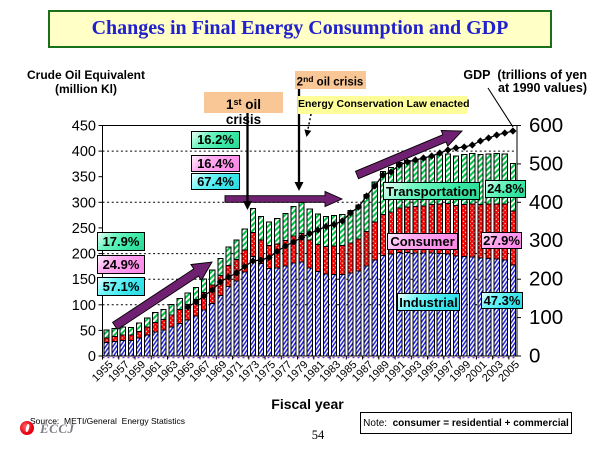  I want to click on svg-text: 50, so click(88, 331).